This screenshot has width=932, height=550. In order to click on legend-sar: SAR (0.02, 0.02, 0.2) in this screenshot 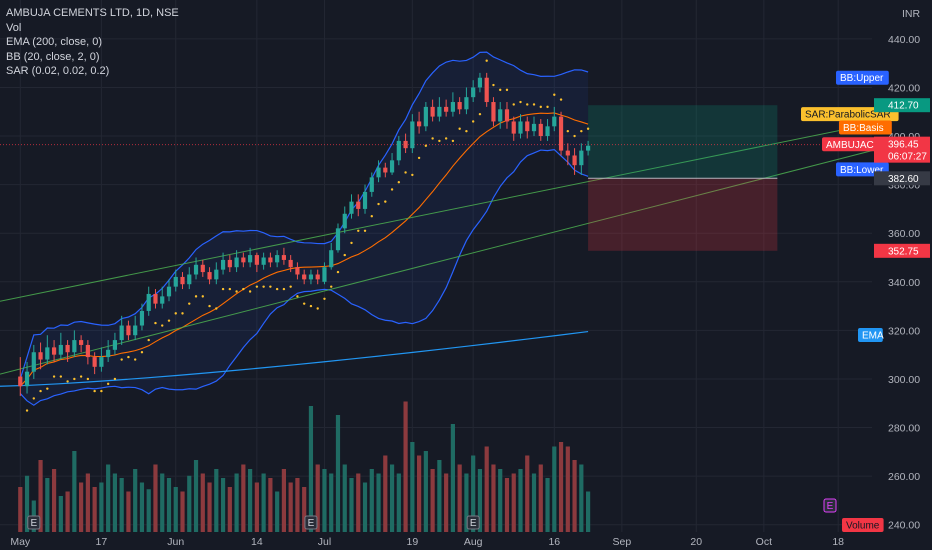, I will do `click(58, 71)`.